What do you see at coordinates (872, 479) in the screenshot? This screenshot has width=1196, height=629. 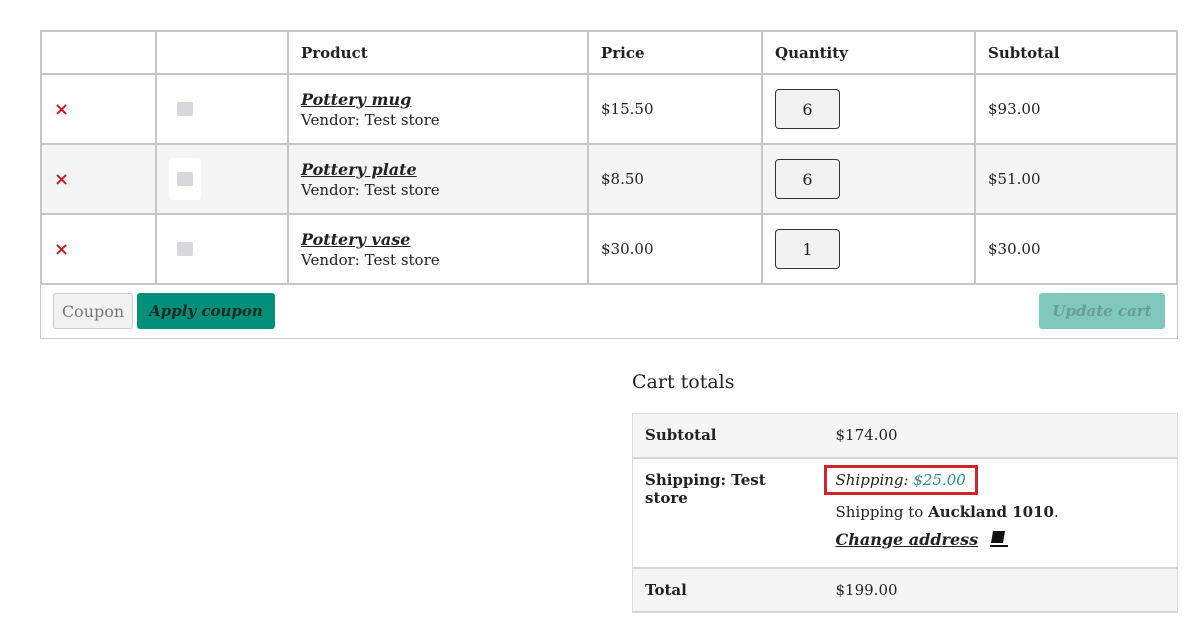 I see `shipping-method: Shipping:` at bounding box center [872, 479].